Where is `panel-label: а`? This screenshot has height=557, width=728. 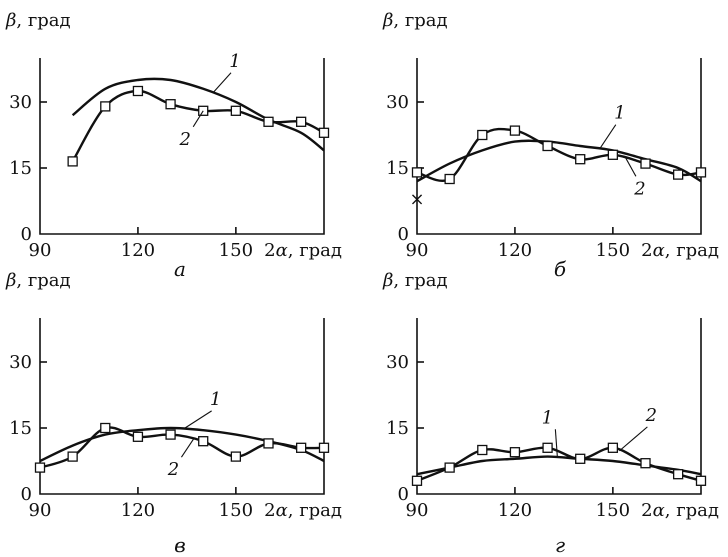 panel-label: а is located at coordinates (180, 269).